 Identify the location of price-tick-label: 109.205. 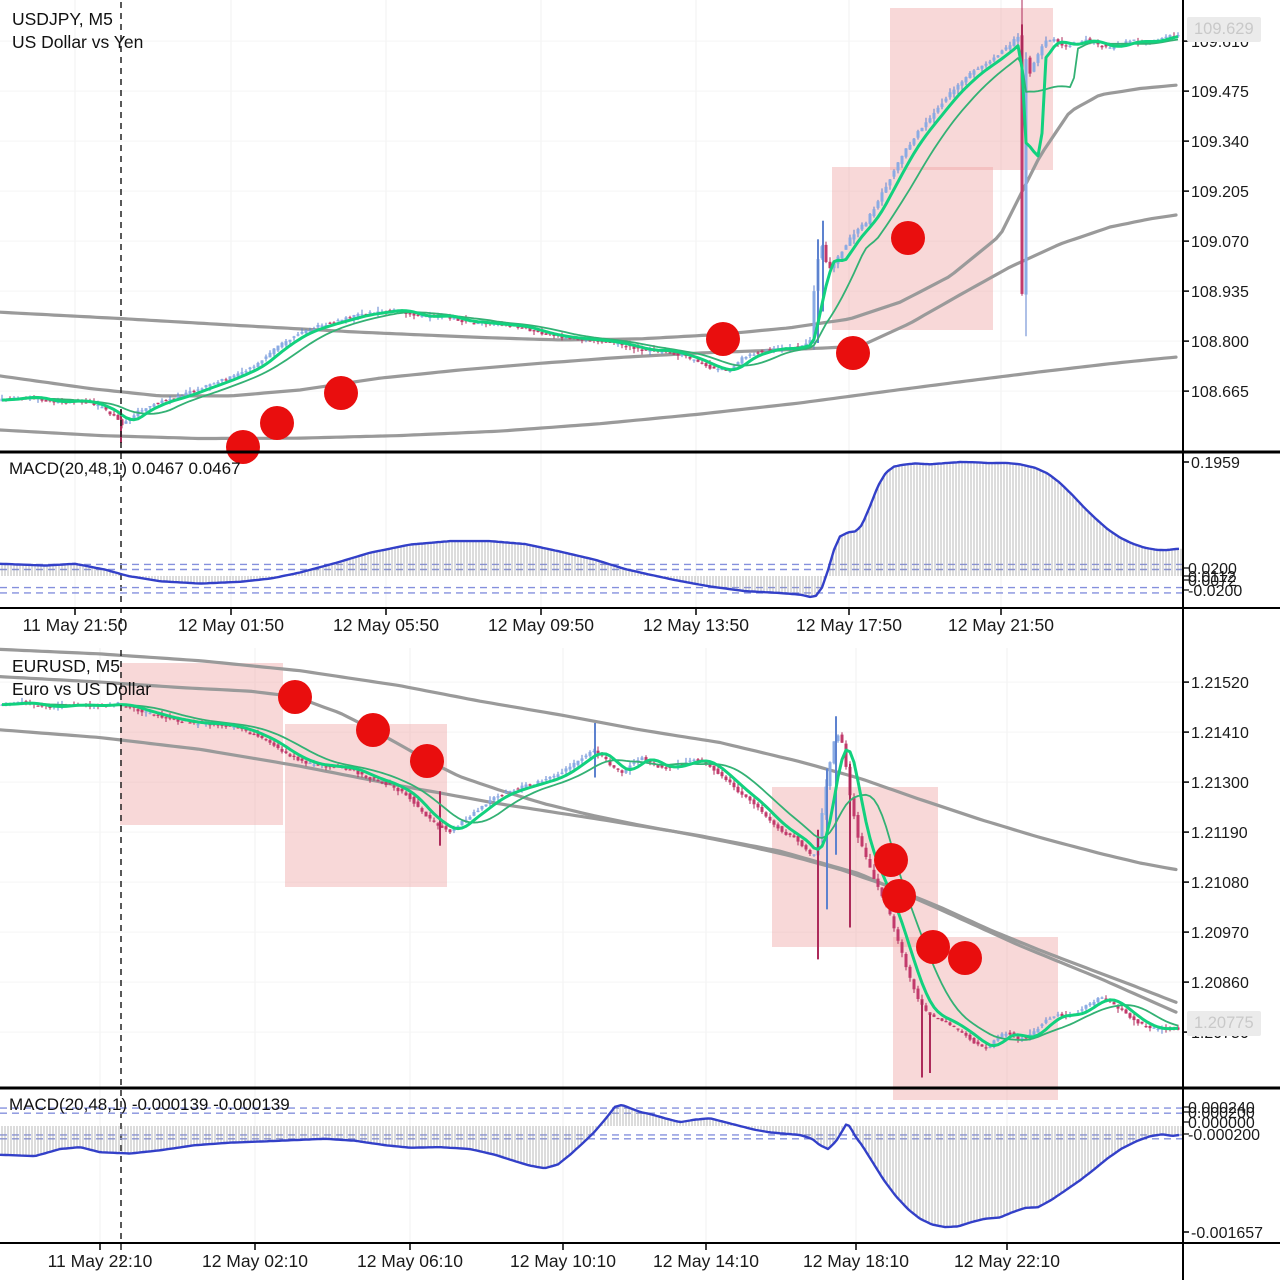
(1220, 192).